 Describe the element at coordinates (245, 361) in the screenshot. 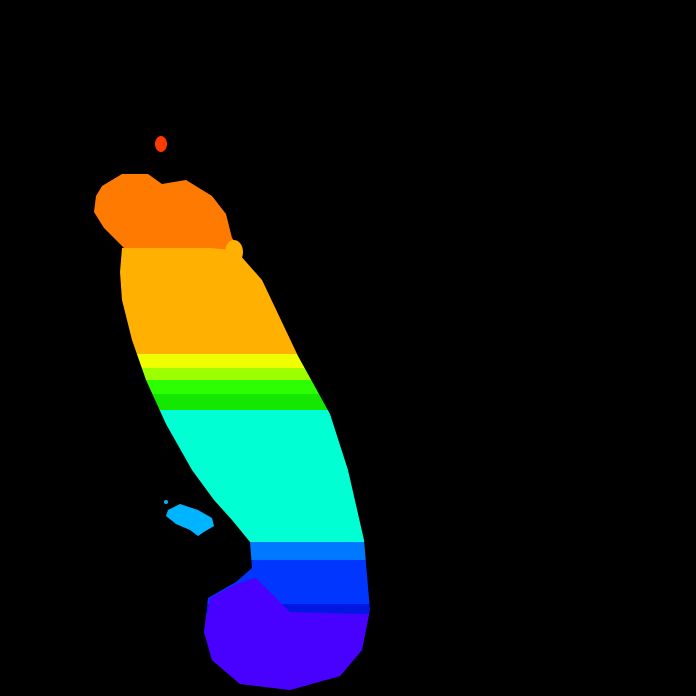

I see `yellow-band` at that location.